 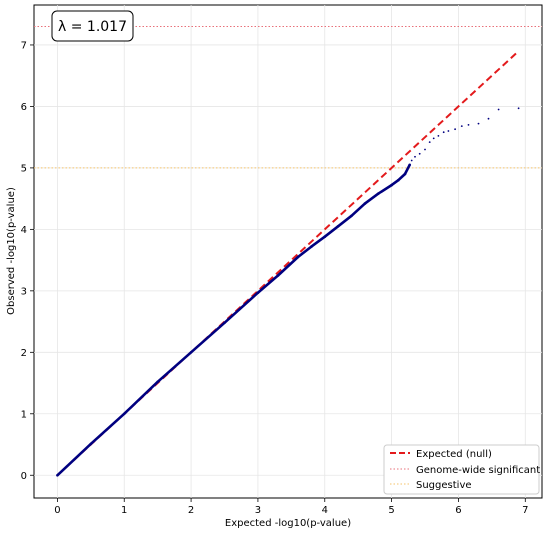 I want to click on lambda-value: λ = 1.017, so click(x=92, y=27).